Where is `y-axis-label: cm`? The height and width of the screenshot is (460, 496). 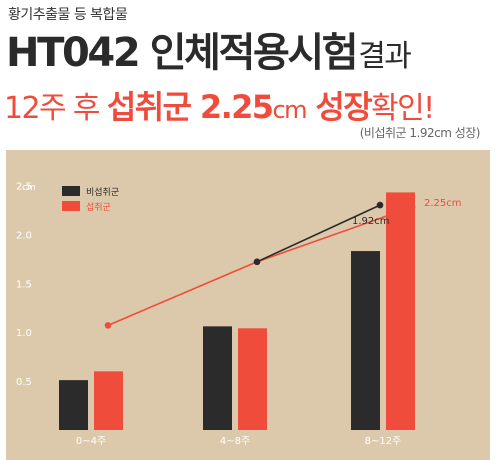
y-axis-label: cm is located at coordinates (29, 188).